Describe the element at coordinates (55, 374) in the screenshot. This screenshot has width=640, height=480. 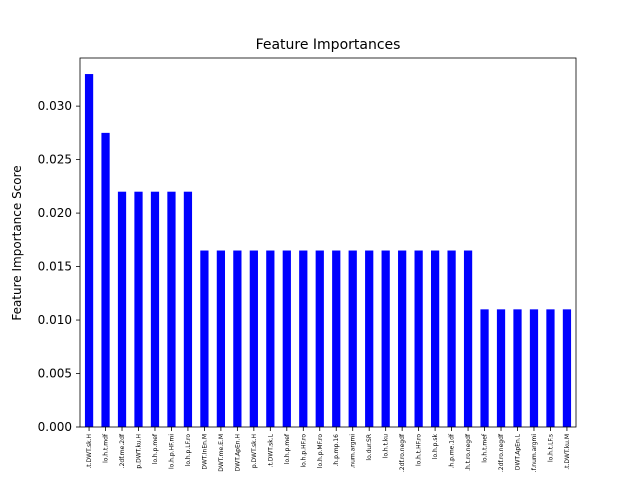
I see `y-tick-label: 0.005` at that location.